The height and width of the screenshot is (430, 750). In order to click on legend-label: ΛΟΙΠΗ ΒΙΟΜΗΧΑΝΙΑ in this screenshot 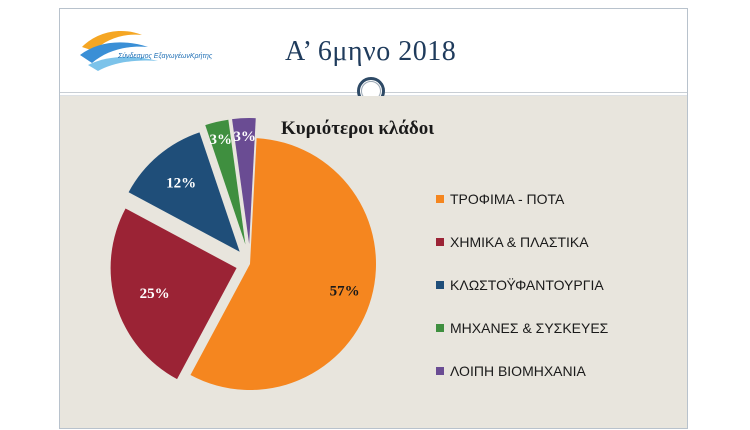, I will do `click(518, 371)`.